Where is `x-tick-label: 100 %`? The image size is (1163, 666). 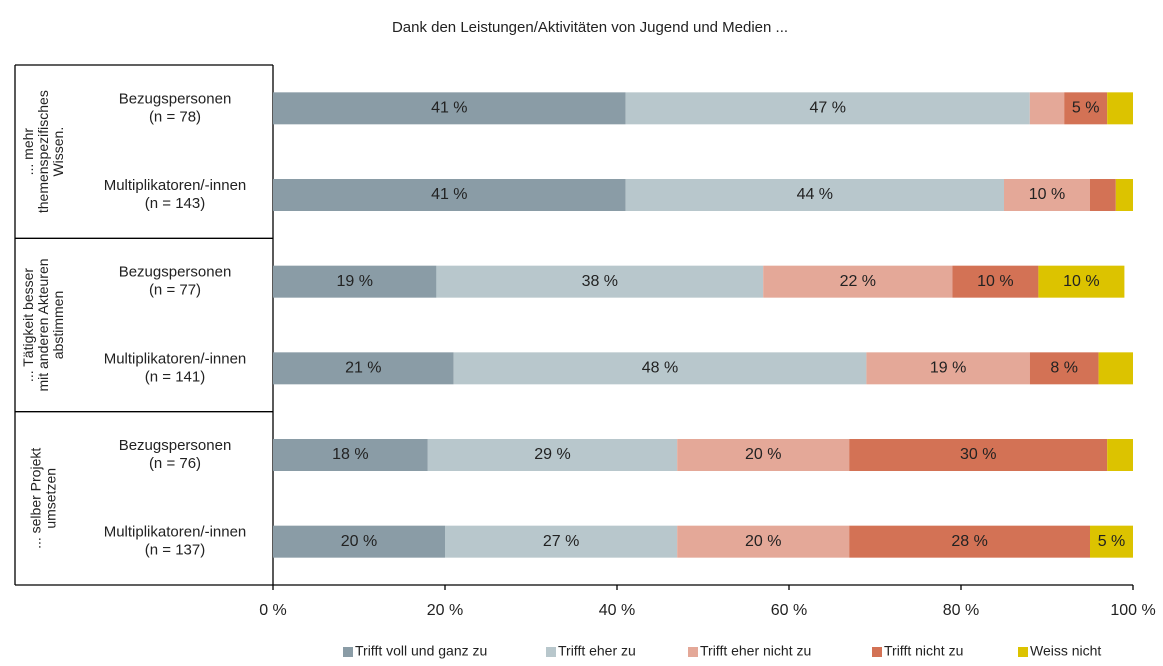 x-tick-label: 100 % is located at coordinates (1132, 610).